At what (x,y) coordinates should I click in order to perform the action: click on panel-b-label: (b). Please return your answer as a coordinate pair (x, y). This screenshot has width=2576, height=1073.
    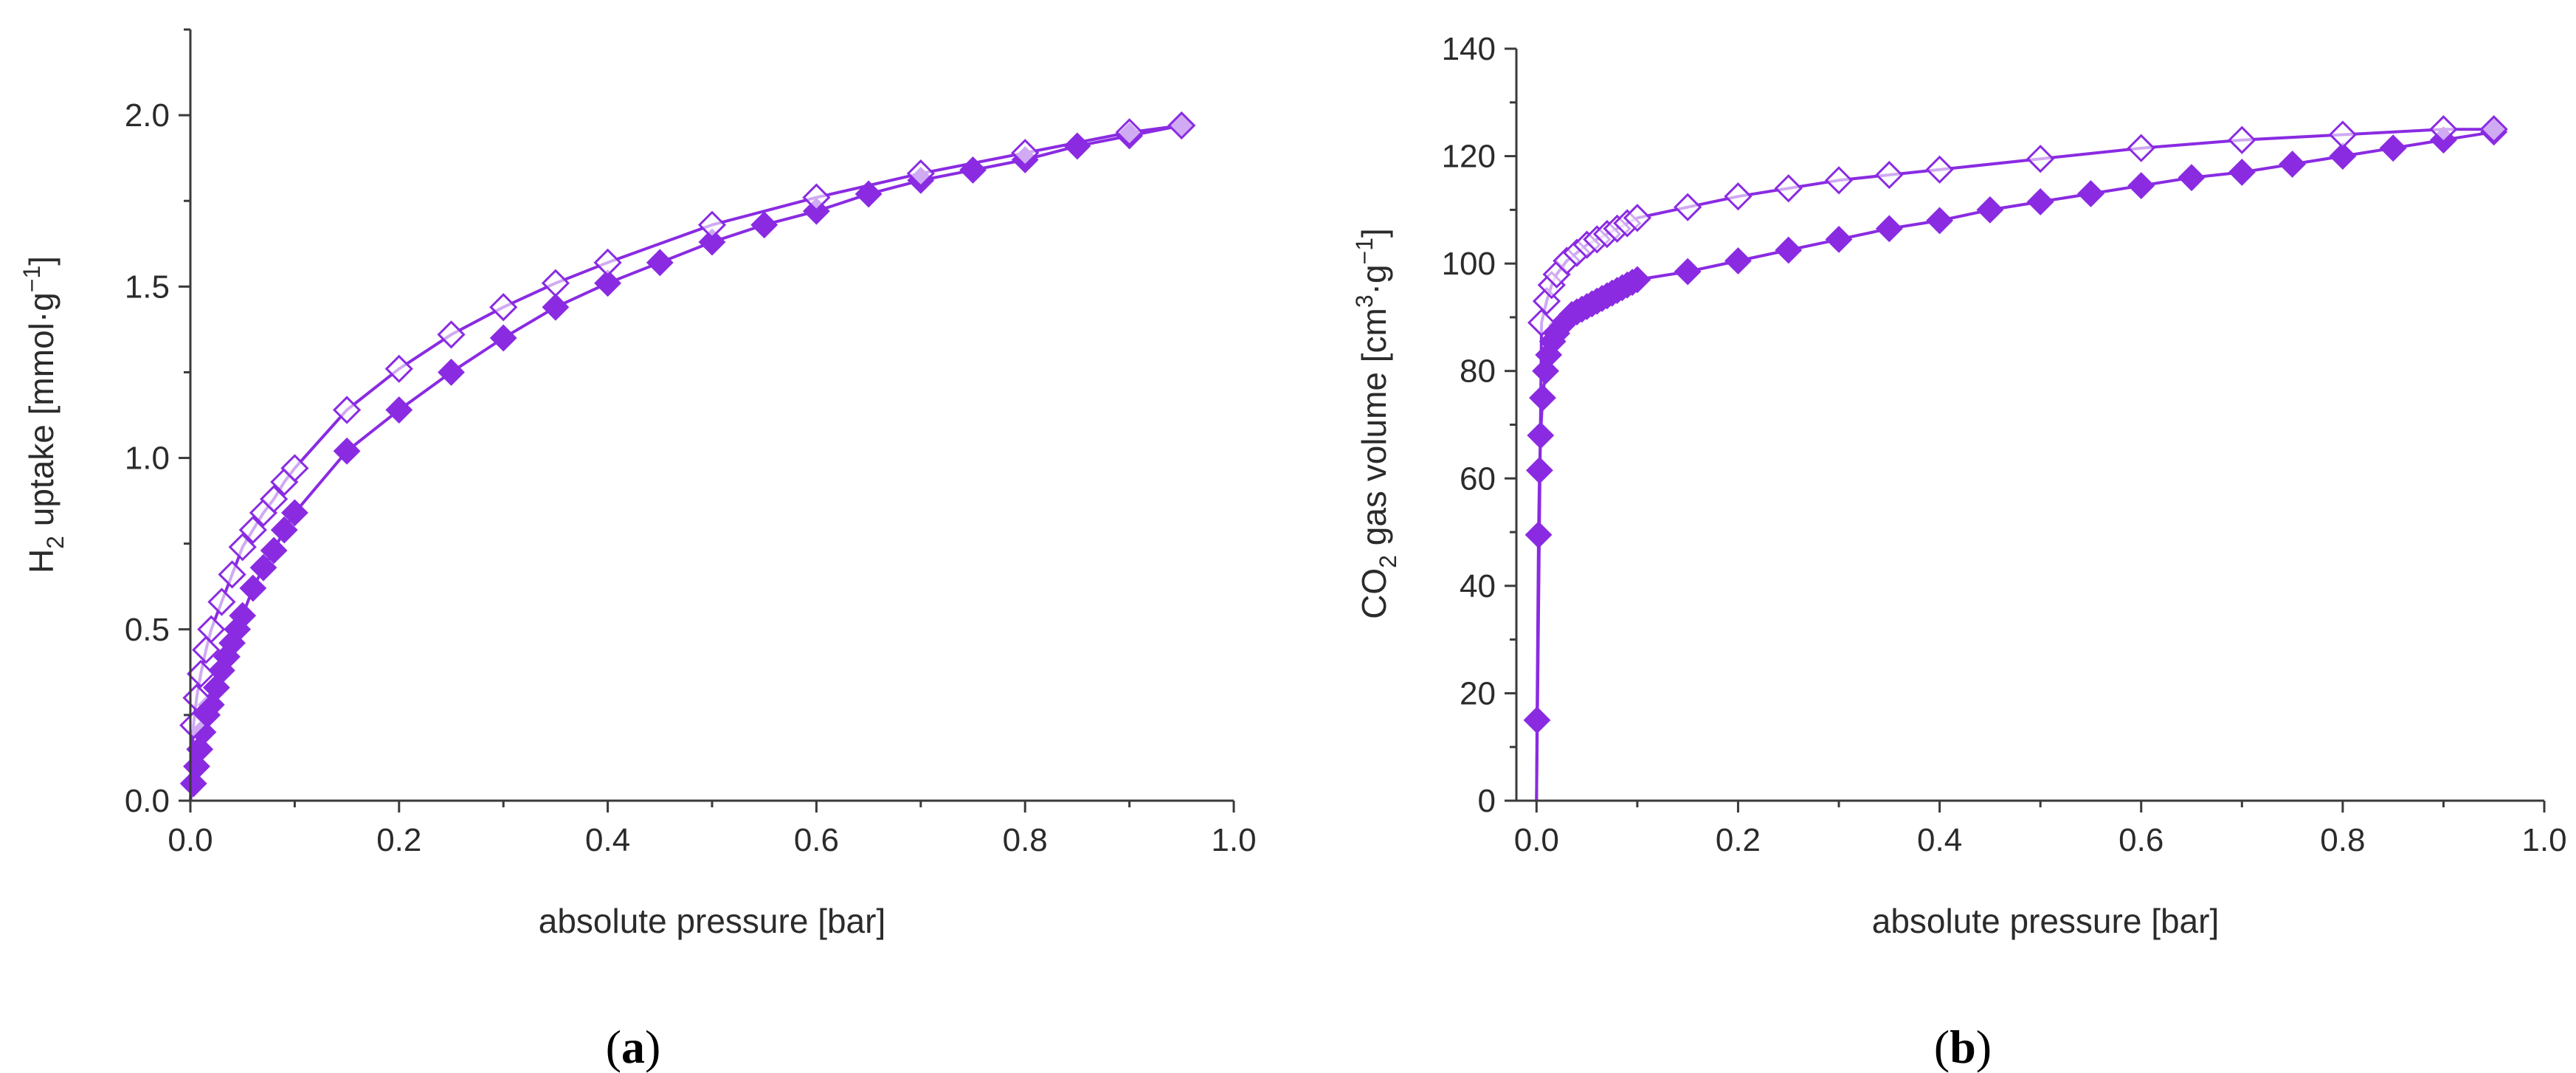
    Looking at the image, I should click on (1963, 1047).